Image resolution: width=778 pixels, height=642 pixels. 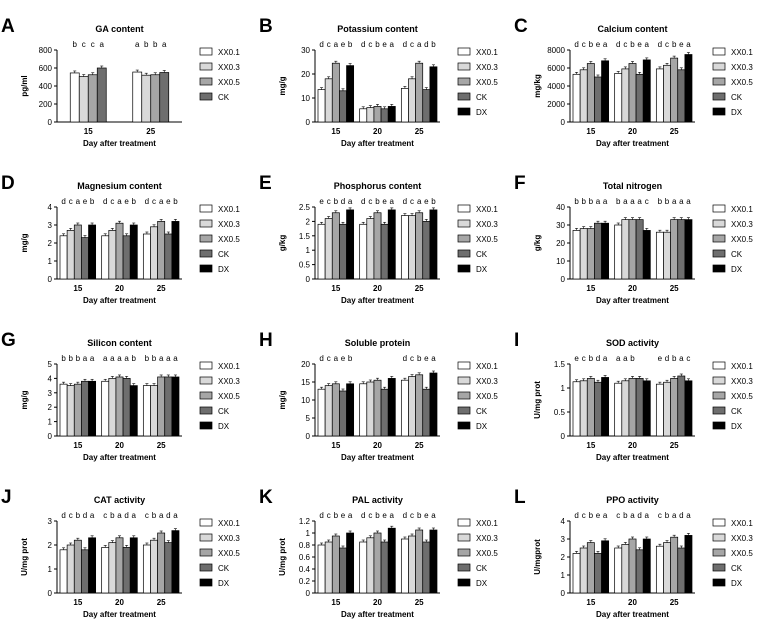 What do you see at coordinates (119, 343) in the screenshot?
I see `chart-title: Silicon content` at bounding box center [119, 343].